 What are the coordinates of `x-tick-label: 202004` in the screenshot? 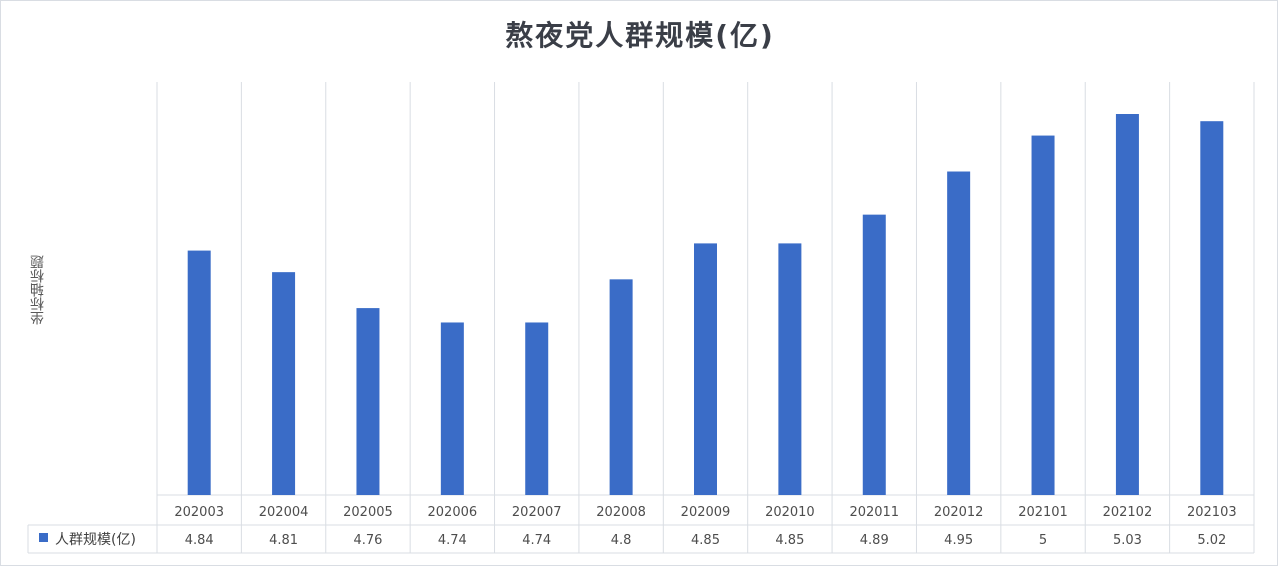 It's located at (284, 512).